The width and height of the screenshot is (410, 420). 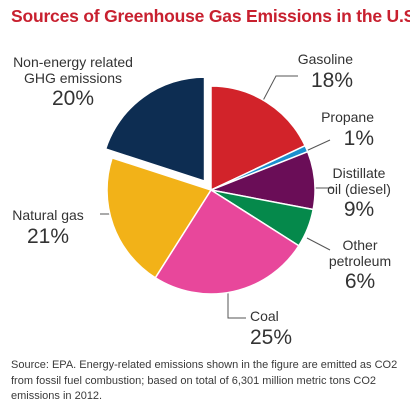 What do you see at coordinates (358, 138) in the screenshot?
I see `label-propane-value: 1%` at bounding box center [358, 138].